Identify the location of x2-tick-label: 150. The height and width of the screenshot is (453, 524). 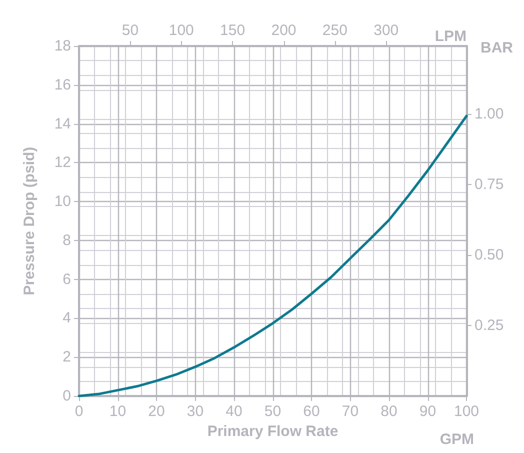
(233, 30).